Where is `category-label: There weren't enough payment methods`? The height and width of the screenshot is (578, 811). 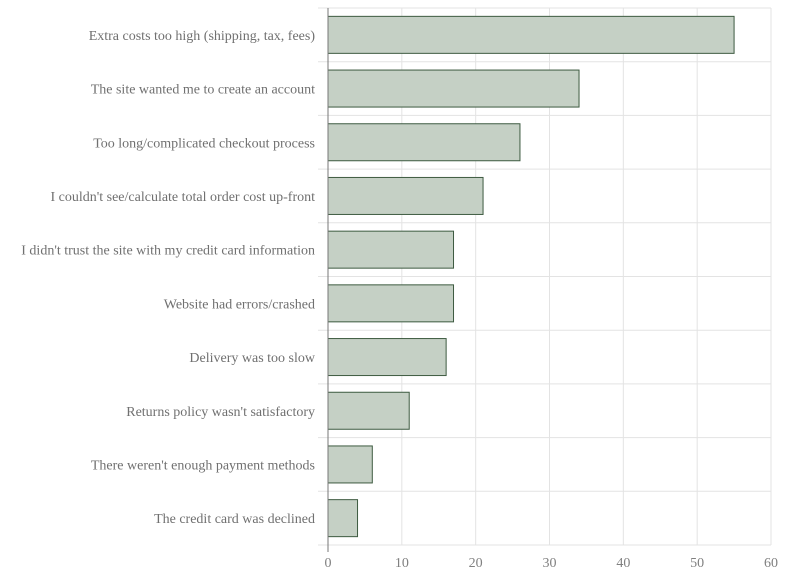 category-label: There weren't enough payment methods is located at coordinates (203, 465).